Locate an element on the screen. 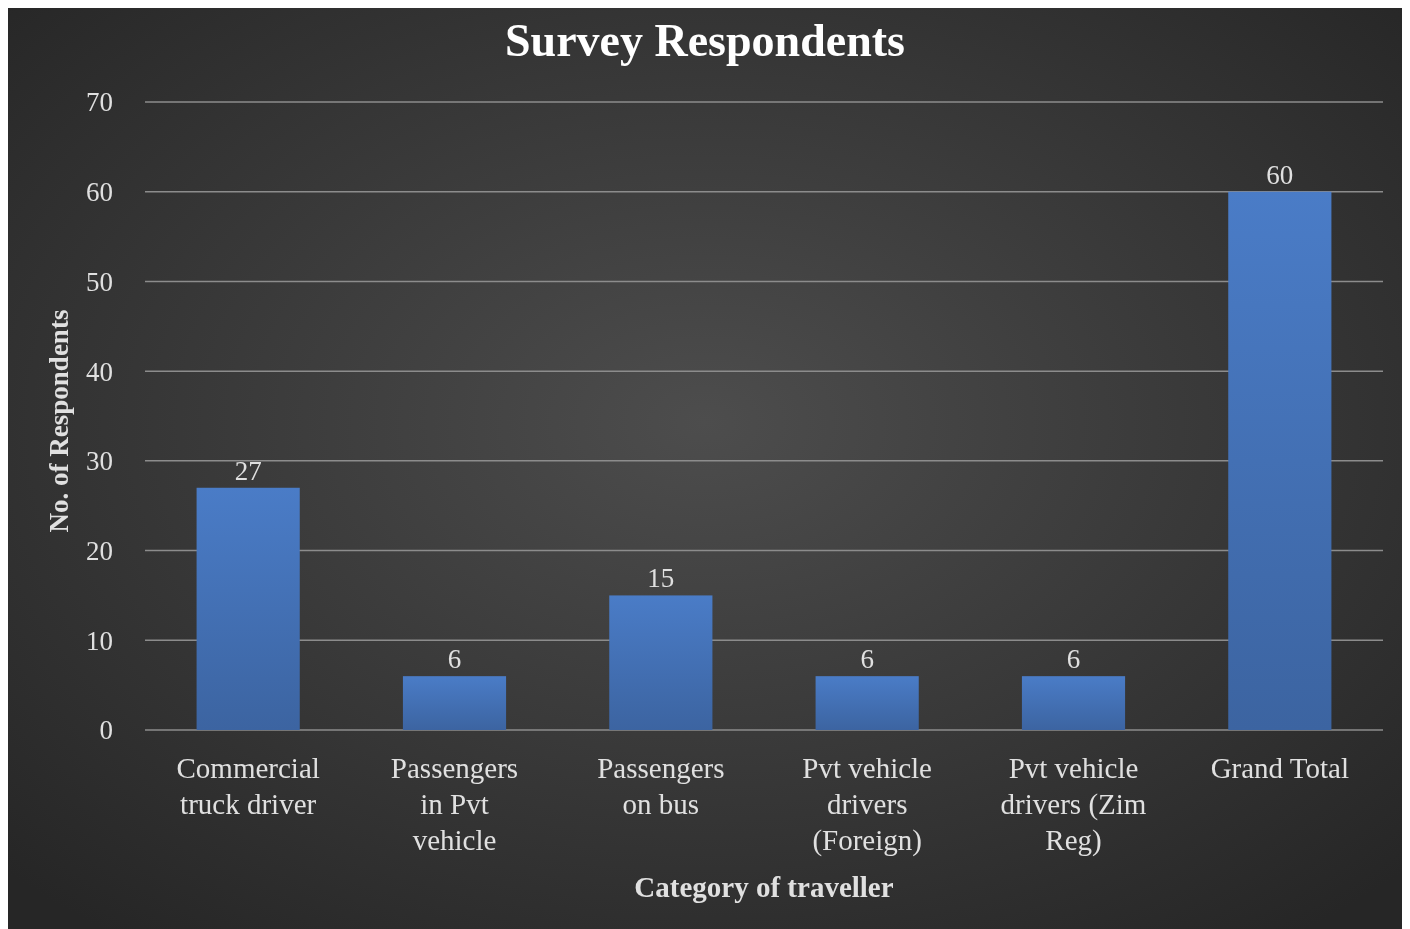 Image resolution: width=1410 pixels, height=929 pixels. chart-title: Survey Respondents is located at coordinates (705, 40).